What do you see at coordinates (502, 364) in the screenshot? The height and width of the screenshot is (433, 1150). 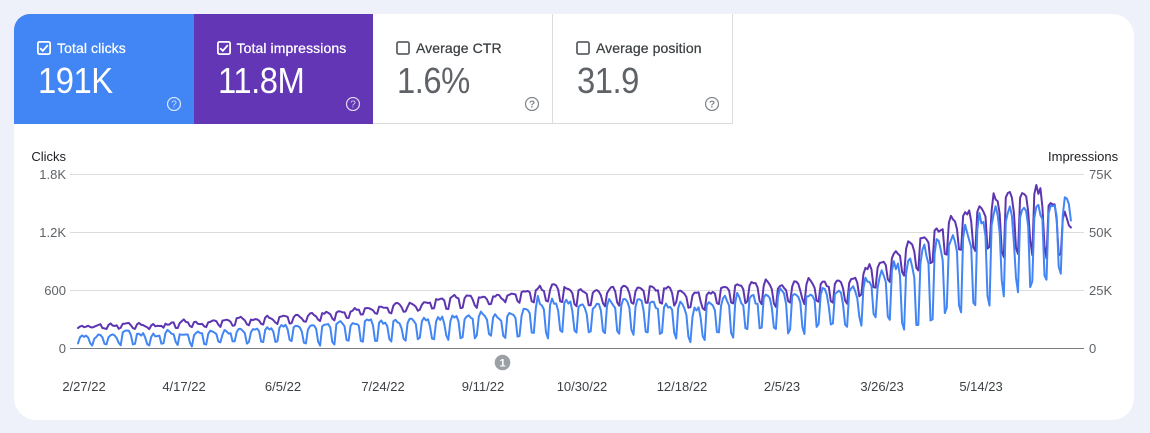 I see `svg-text: 1` at bounding box center [502, 364].